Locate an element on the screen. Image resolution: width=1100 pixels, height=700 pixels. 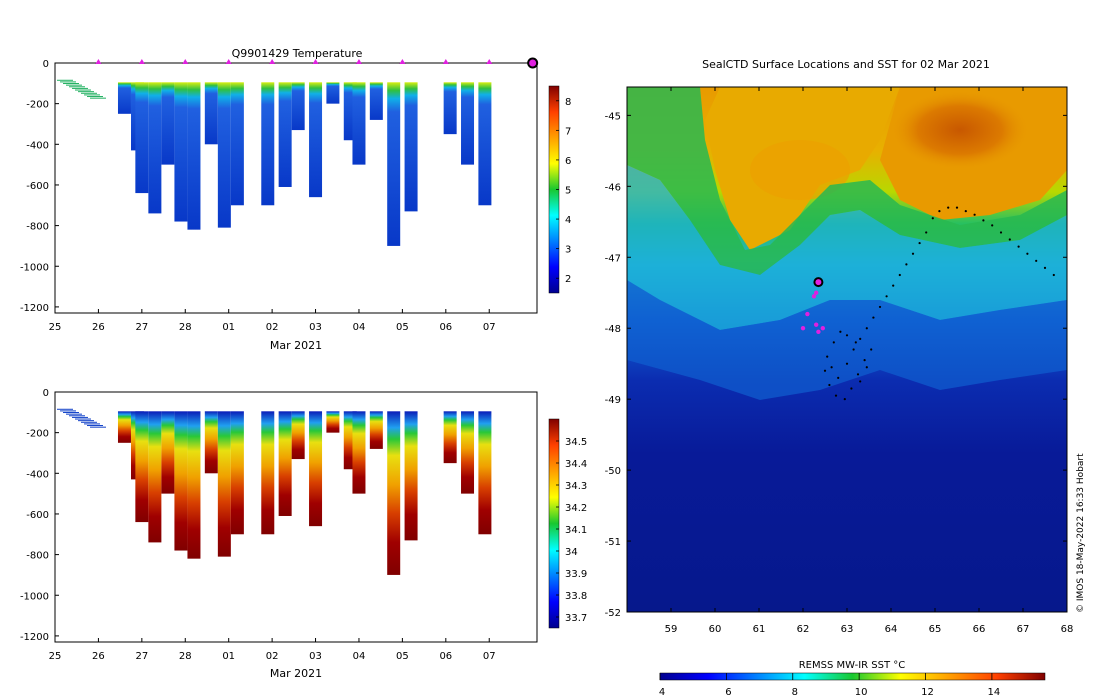
map-ytick-label: -49 is located at coordinates (613, 400).